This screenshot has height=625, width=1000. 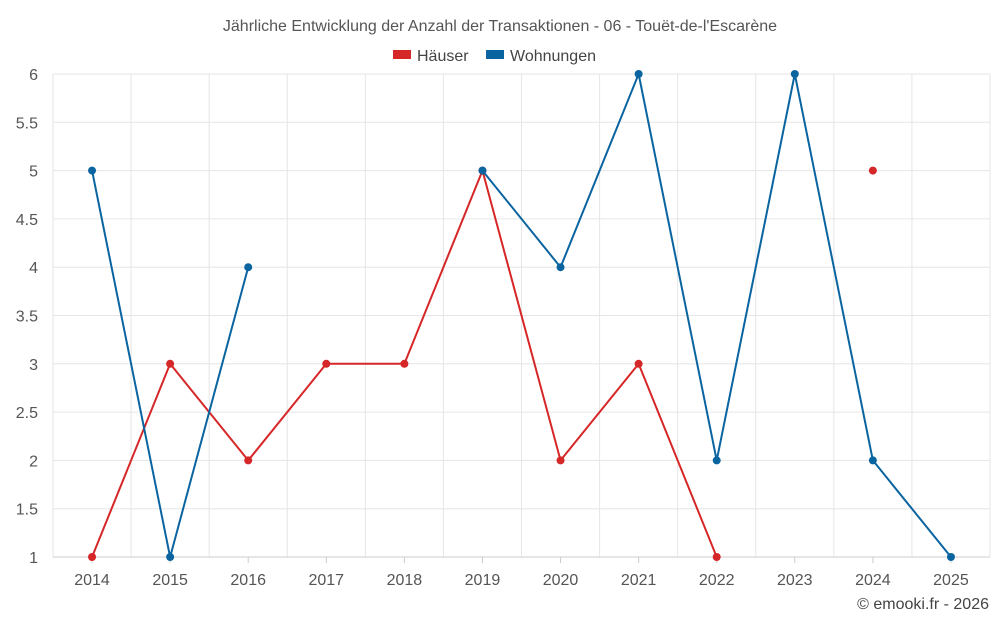 I want to click on x-tick-label: 2014, so click(x=92, y=580).